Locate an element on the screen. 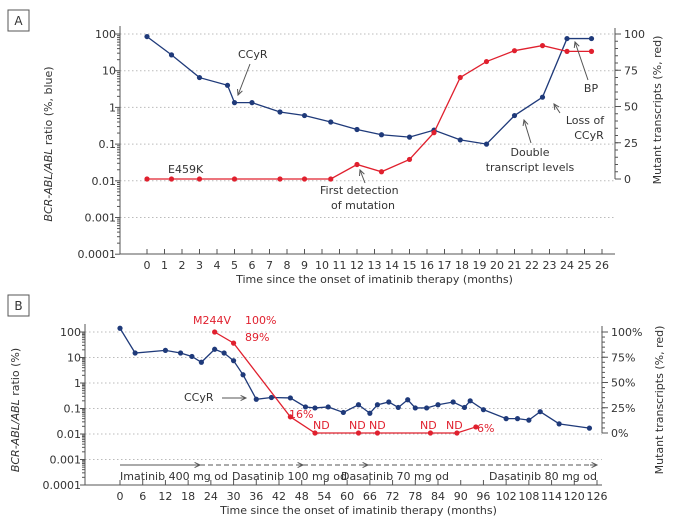 This screenshot has height=527, width=675. annotation-m244v: M244V is located at coordinates (212, 320).